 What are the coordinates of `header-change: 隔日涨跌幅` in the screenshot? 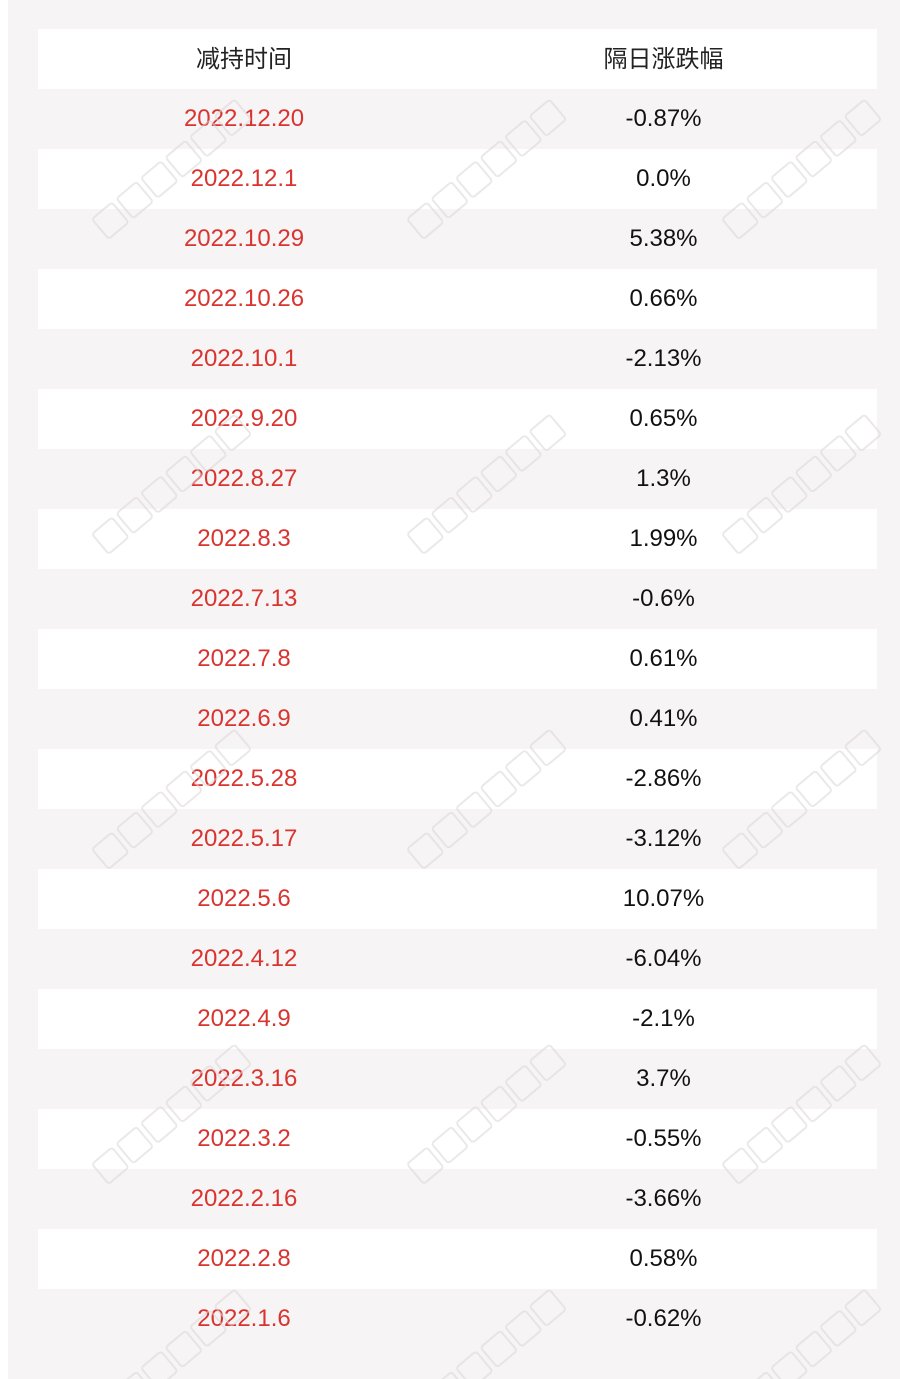 It's located at (663, 59).